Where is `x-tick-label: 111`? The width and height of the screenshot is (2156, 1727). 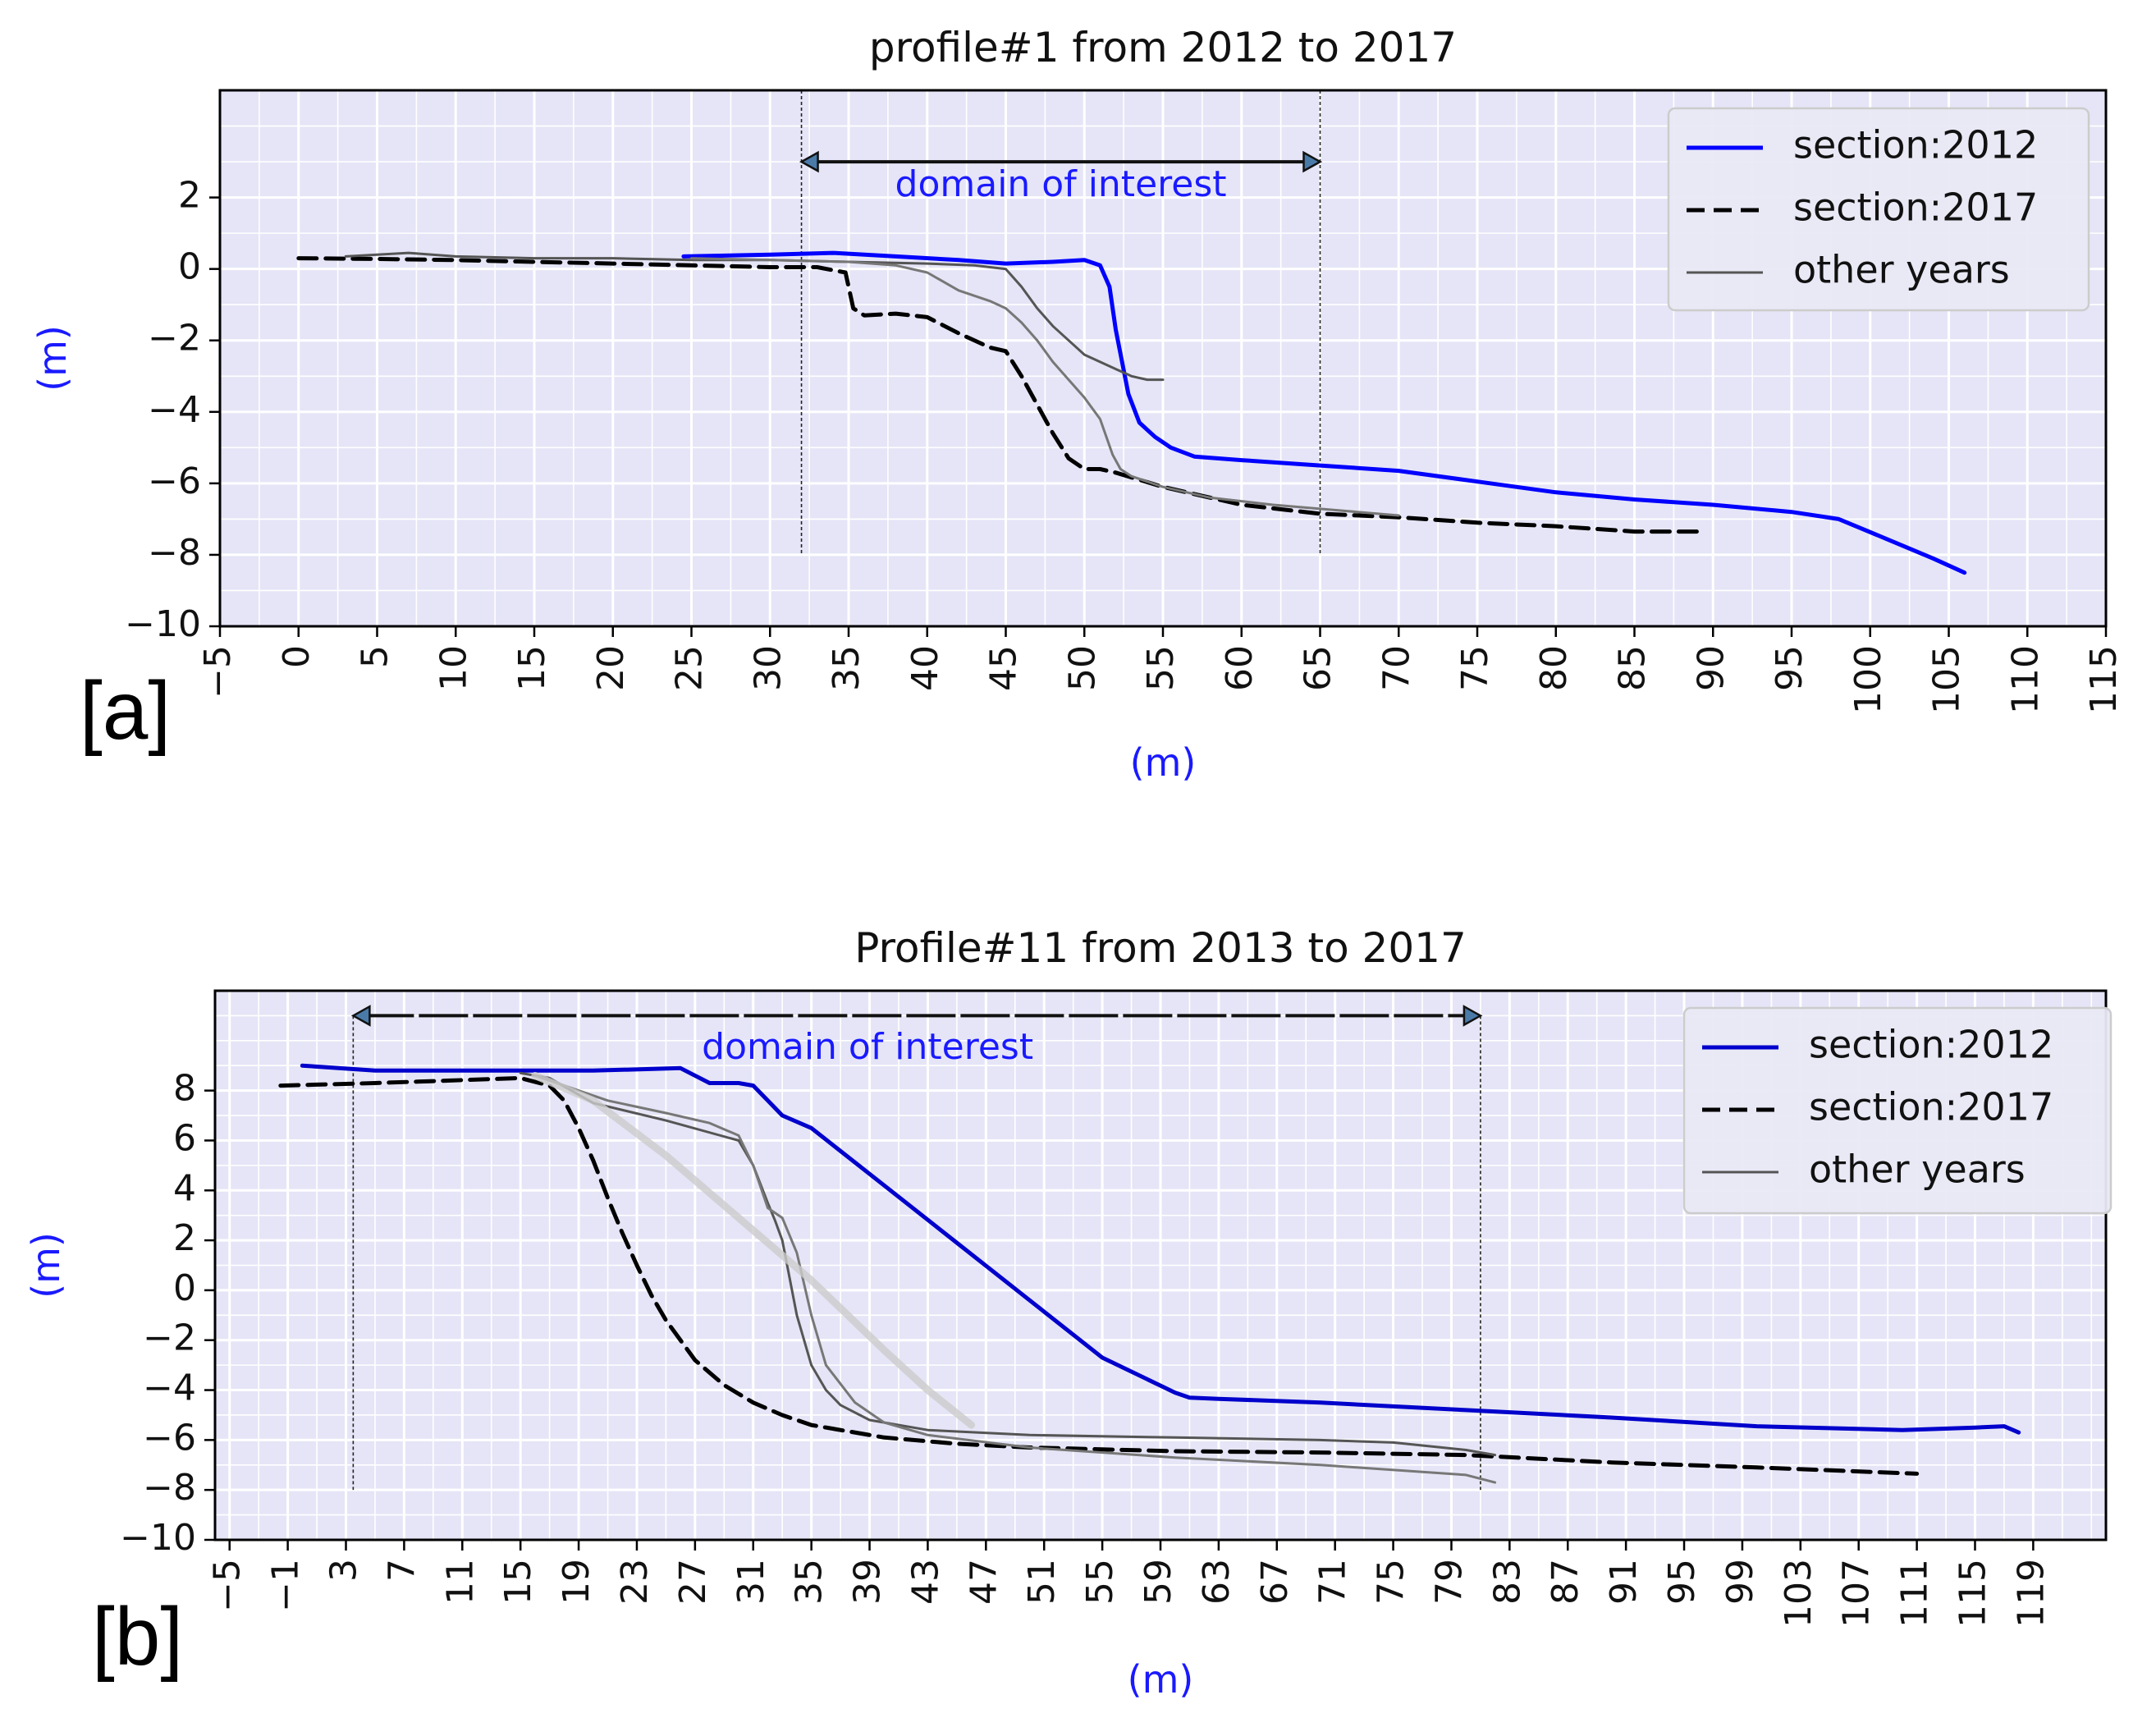
x-tick-label: 111 is located at coordinates (1915, 1593).